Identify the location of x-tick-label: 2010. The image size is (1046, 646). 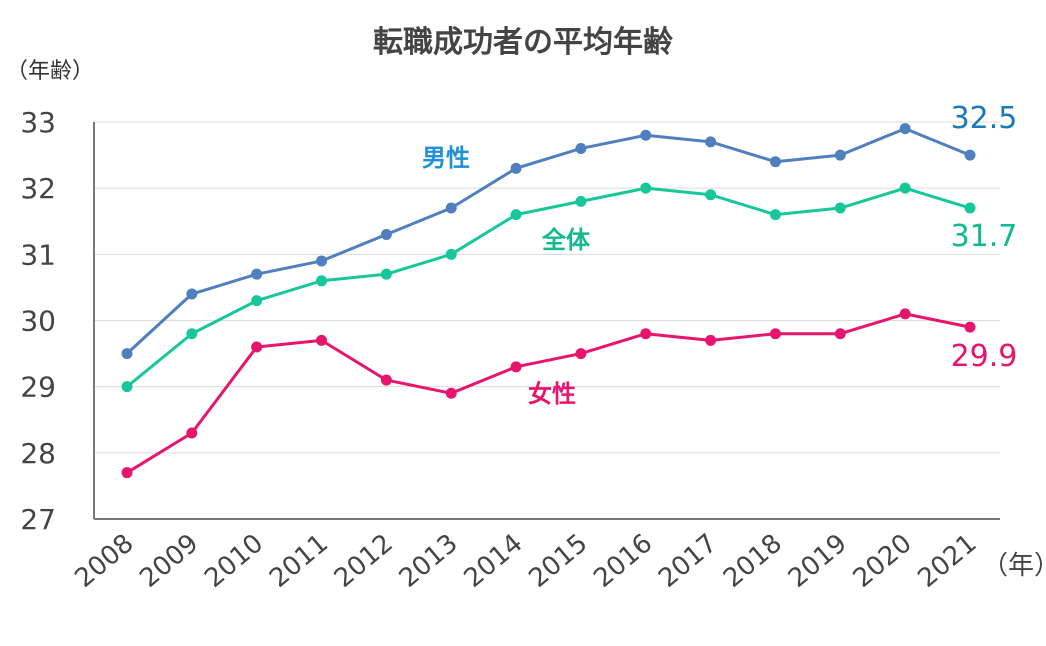
(234, 561).